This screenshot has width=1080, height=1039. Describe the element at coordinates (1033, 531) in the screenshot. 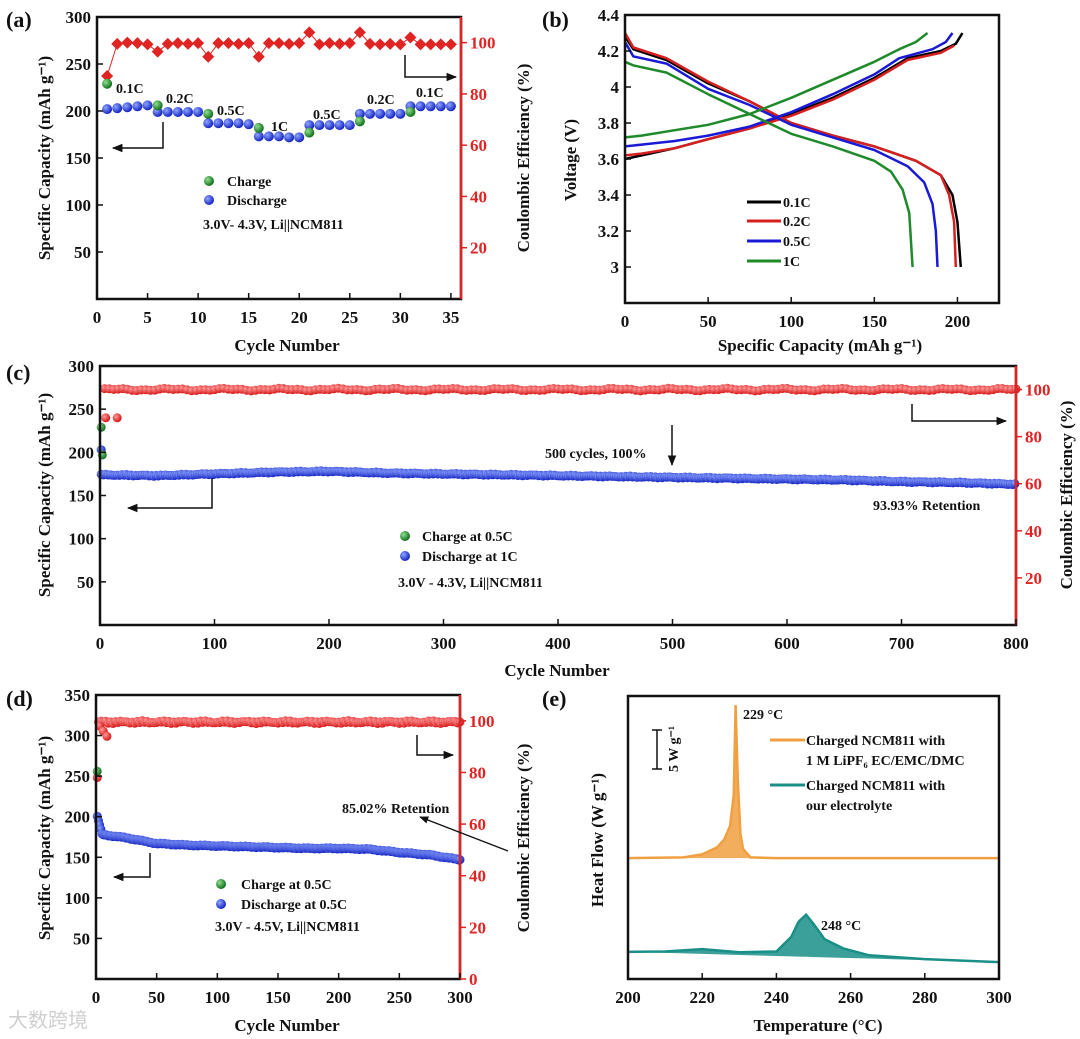

I see `c-y2-tick-label: 40` at that location.